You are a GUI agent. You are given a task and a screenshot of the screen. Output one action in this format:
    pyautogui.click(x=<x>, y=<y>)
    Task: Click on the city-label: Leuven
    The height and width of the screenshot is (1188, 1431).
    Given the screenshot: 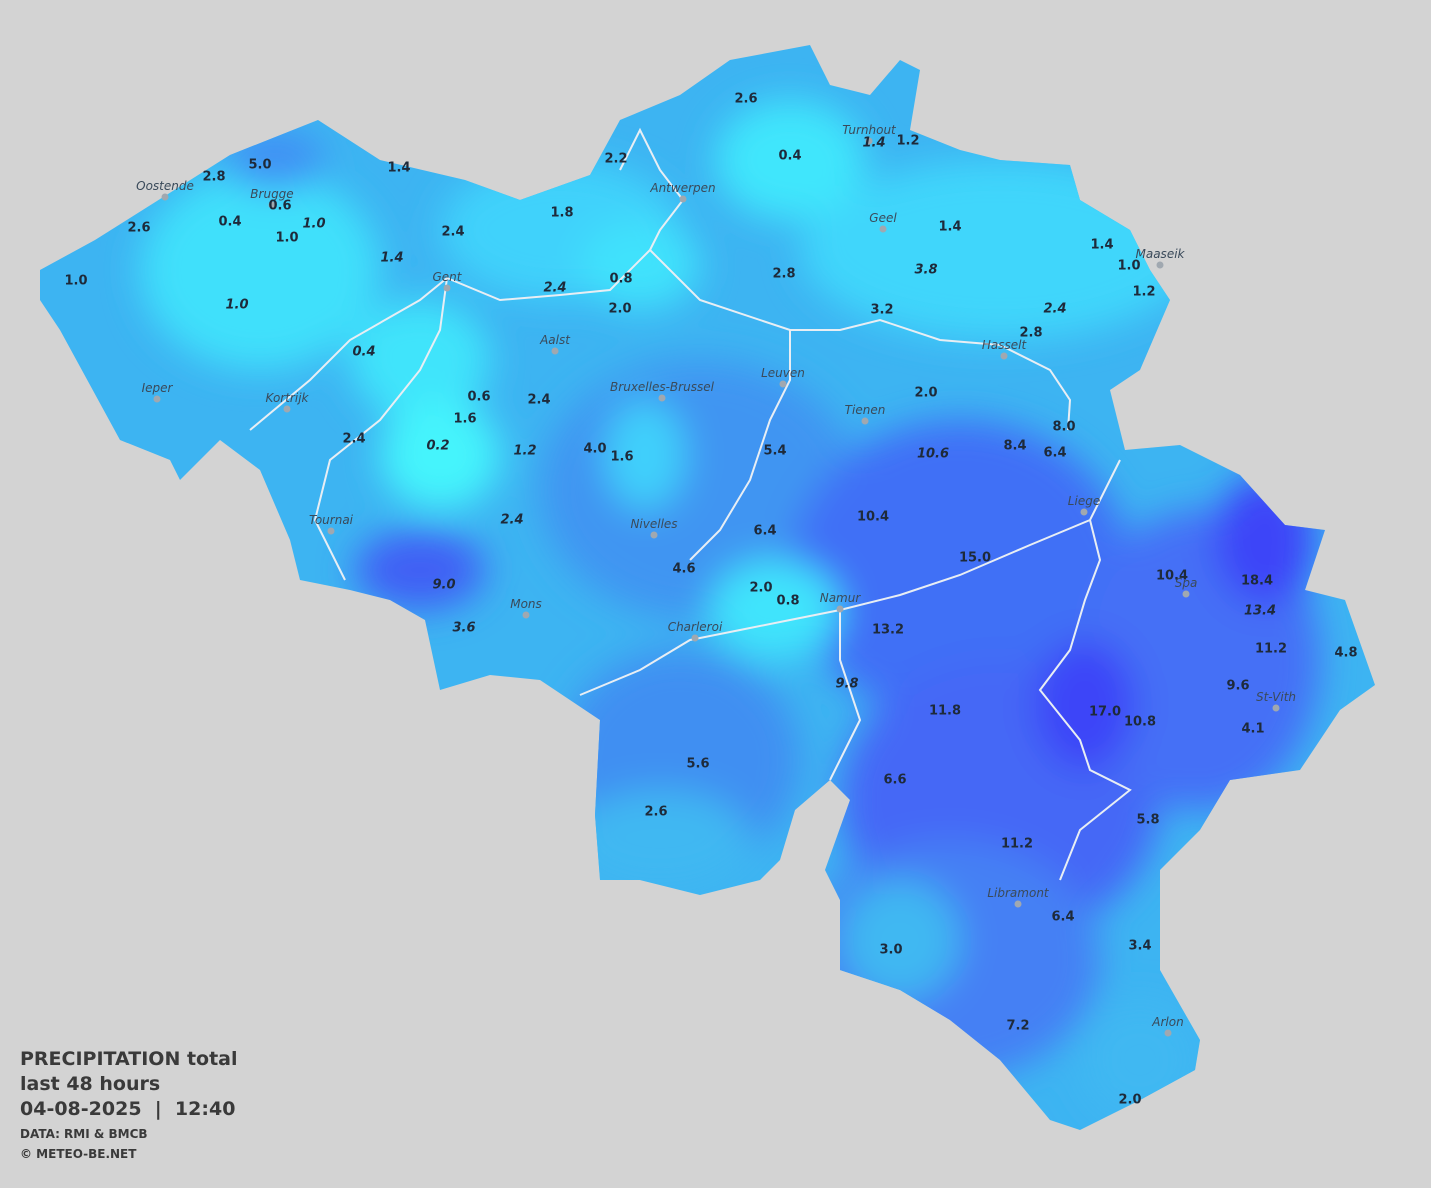 What is the action you would take?
    pyautogui.click(x=783, y=373)
    